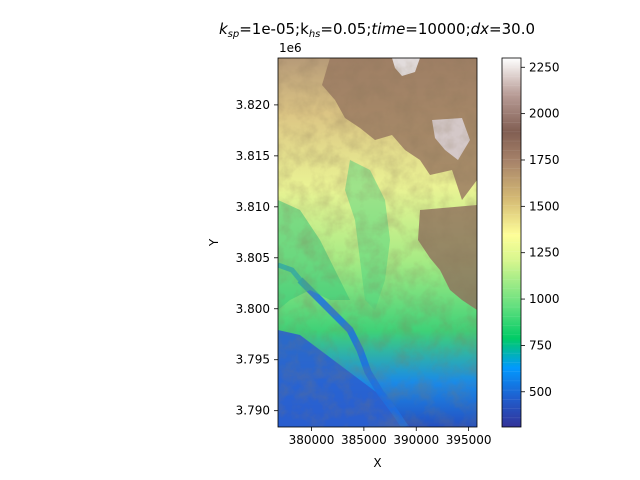 The image size is (640, 480). I want to click on y-axis-ticks: 3.790 3.795 3.800 3.805 3.810 3.815 3.820, so click(257, 258).